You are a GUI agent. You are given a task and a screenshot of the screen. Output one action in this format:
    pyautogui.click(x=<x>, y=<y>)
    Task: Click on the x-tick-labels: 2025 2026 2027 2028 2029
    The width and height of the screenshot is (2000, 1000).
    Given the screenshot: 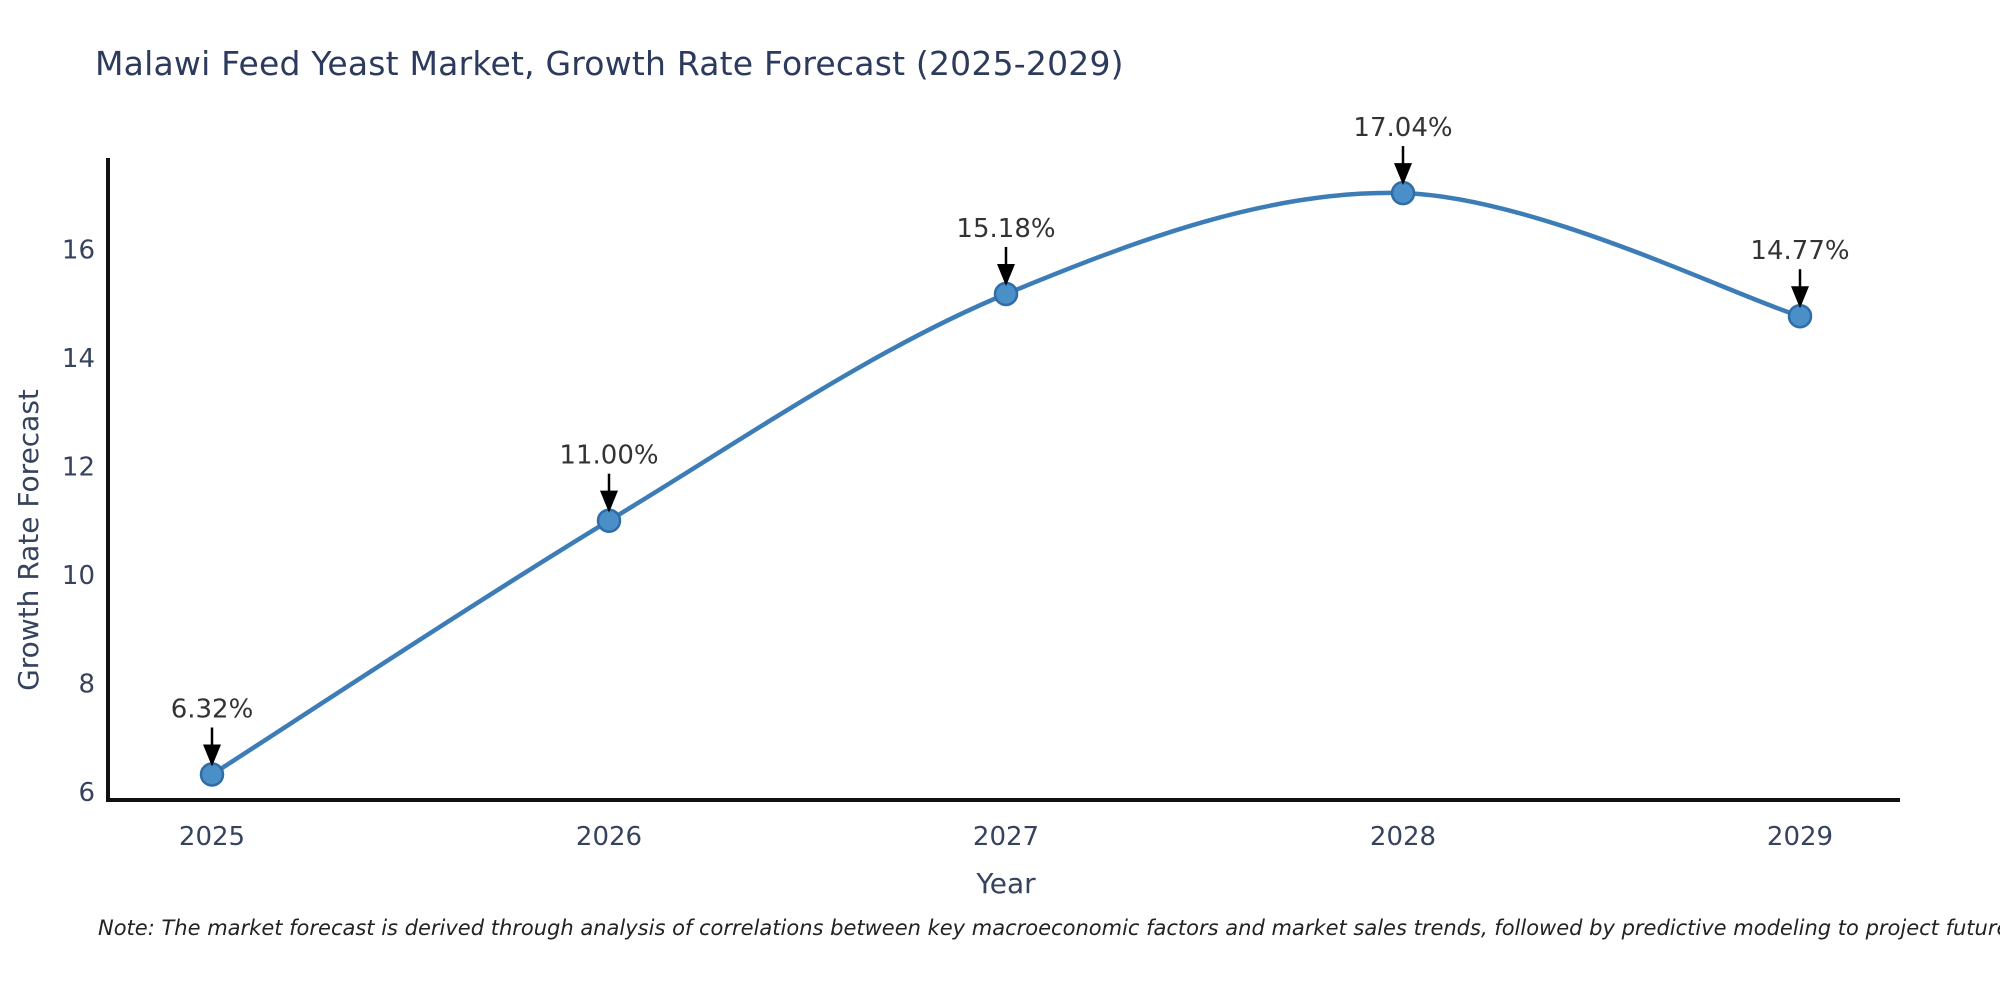 What is the action you would take?
    pyautogui.click(x=1006, y=837)
    